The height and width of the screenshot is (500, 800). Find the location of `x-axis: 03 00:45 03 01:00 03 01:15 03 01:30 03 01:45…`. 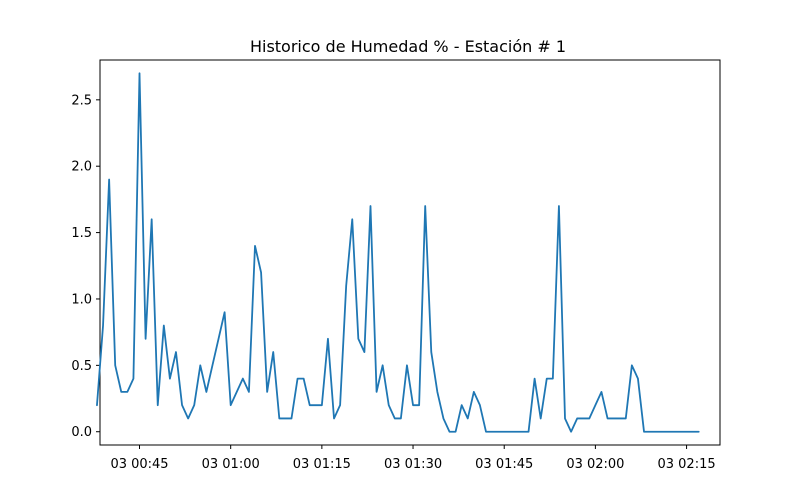

x-axis: 03 00:45 03 01:00 03 01:15 03 01:30 03 01:45… is located at coordinates (413, 458).